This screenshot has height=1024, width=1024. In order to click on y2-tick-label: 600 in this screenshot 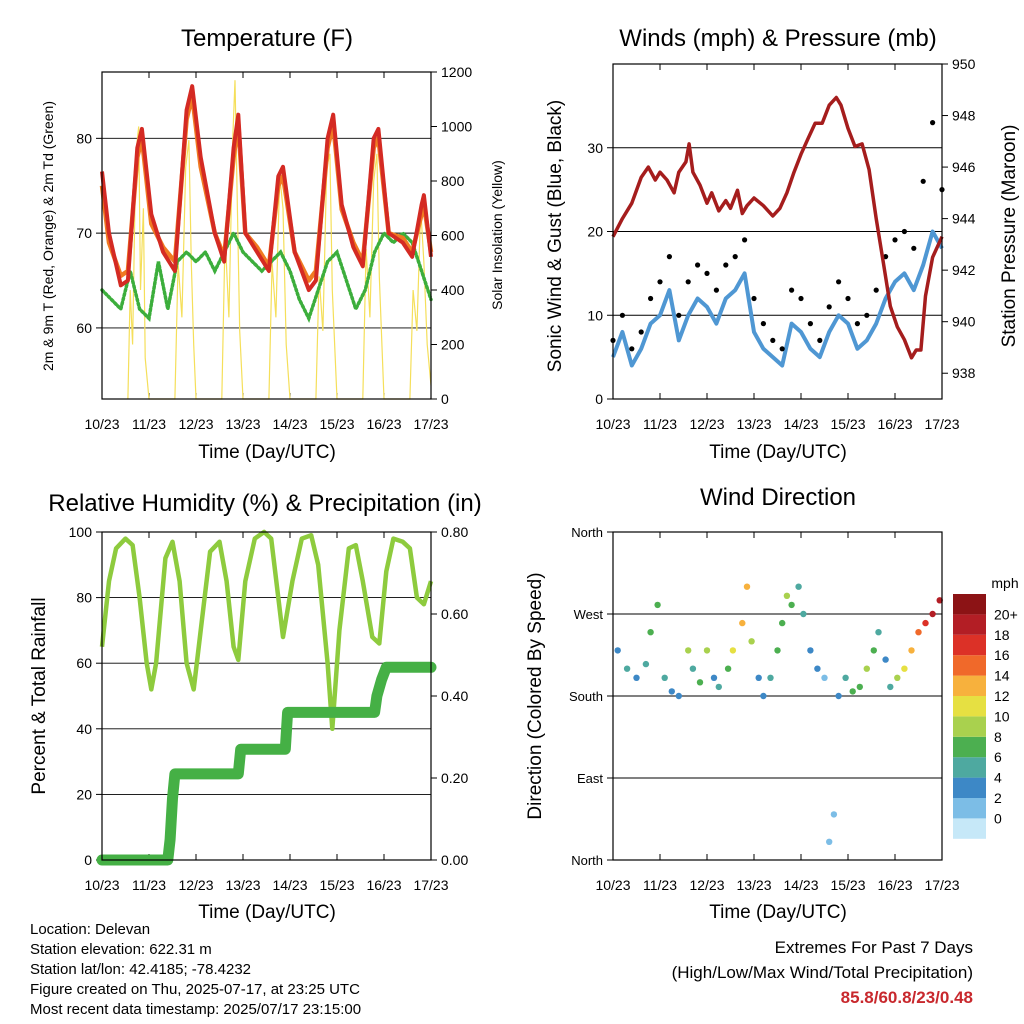, I will do `click(453, 236)`.